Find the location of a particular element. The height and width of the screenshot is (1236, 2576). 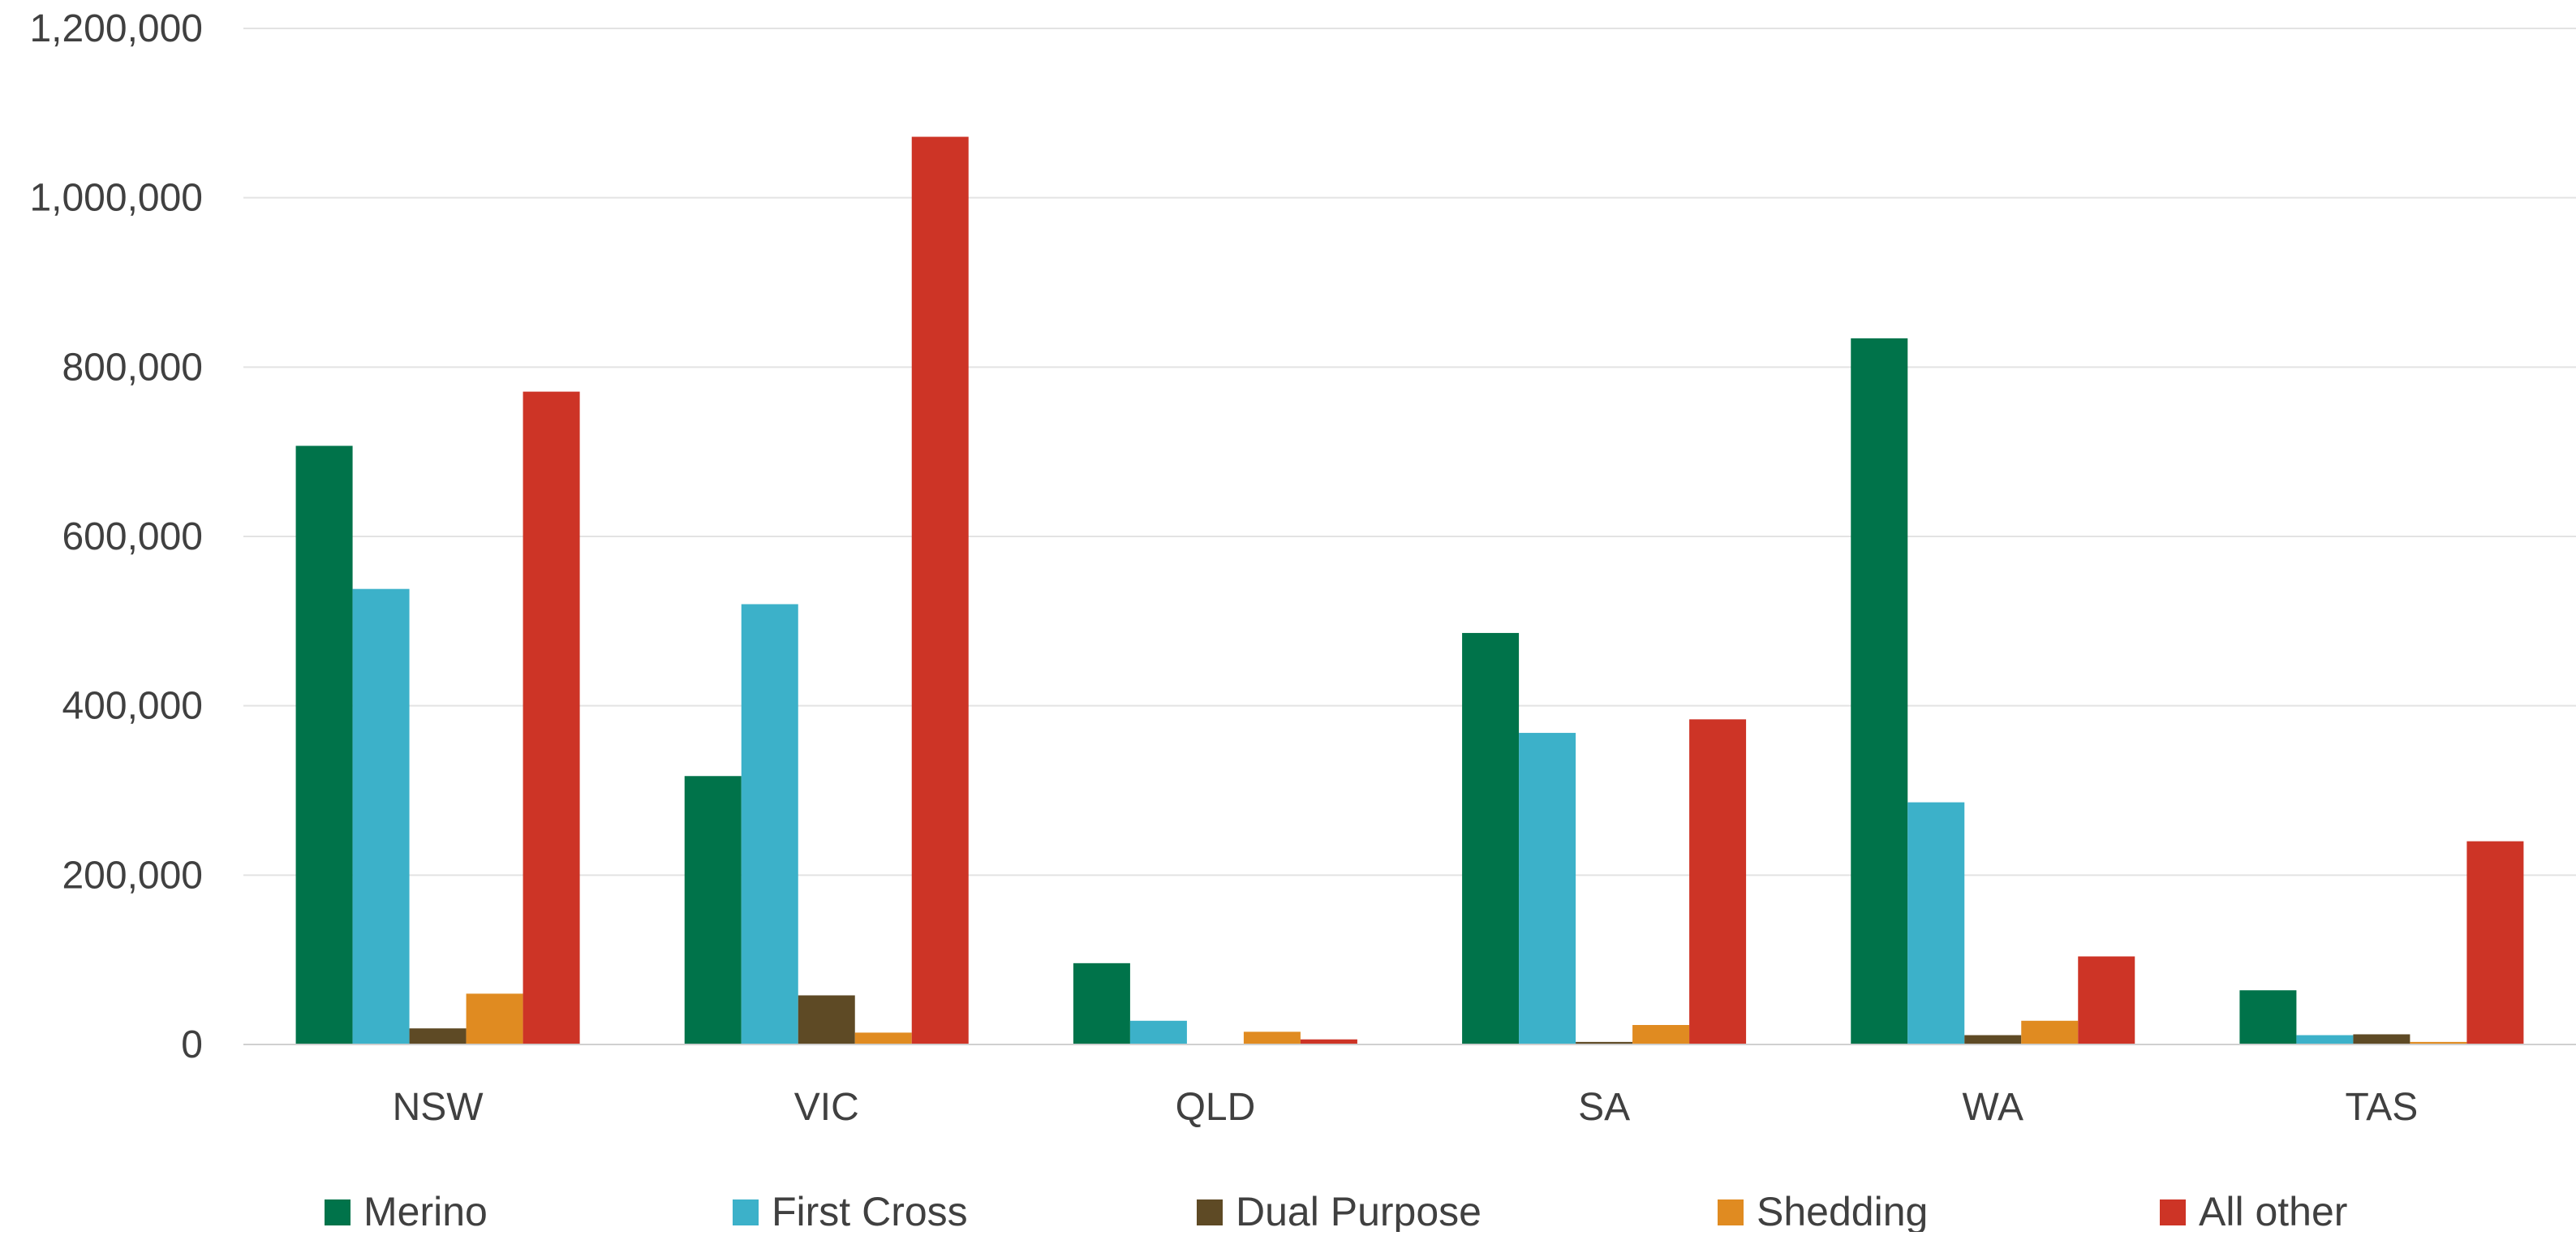

x-category-label: WA is located at coordinates (1992, 1107).